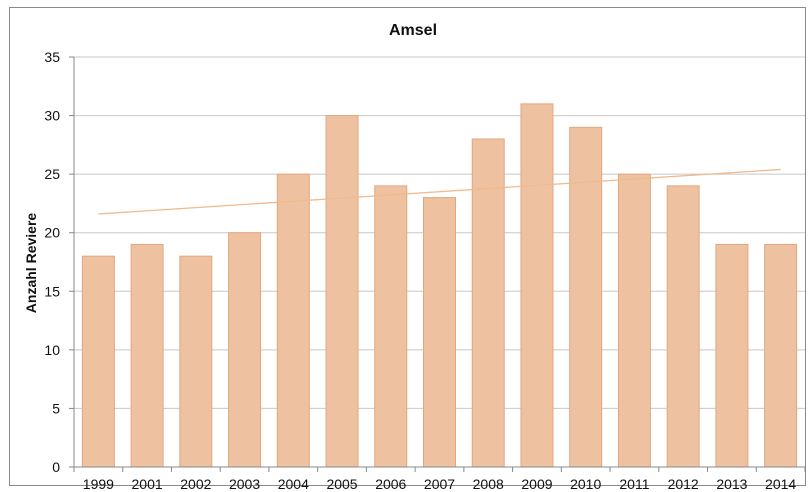 This screenshot has height=492, width=812. Describe the element at coordinates (390, 484) in the screenshot. I see `x-tick-label-2006: 2006` at that location.